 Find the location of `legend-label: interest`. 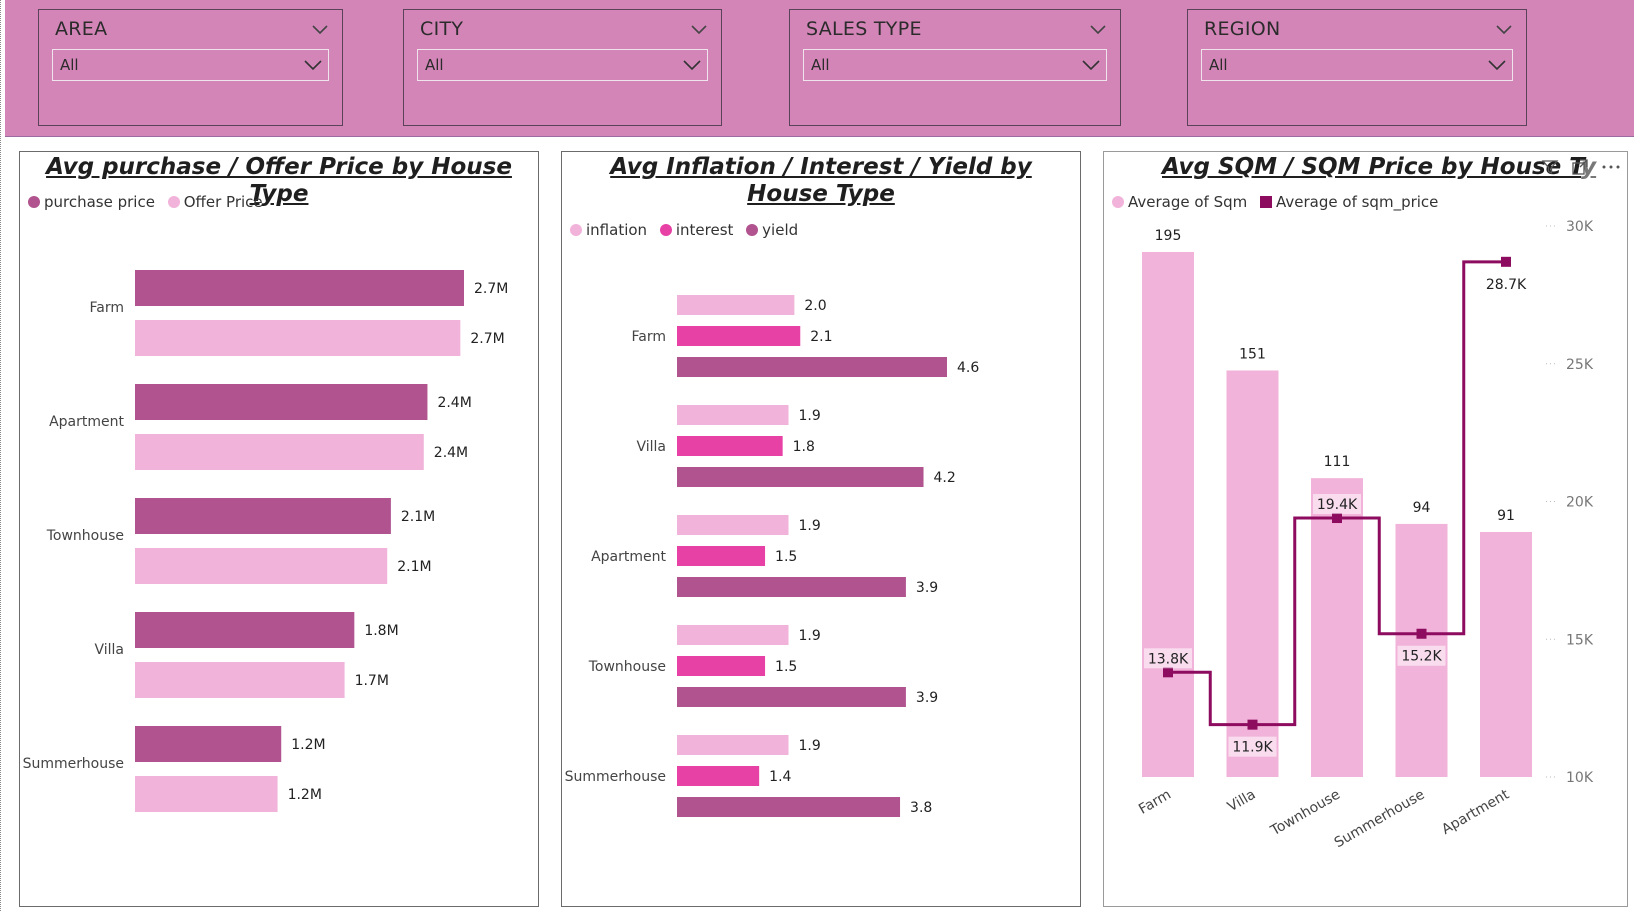

legend-label: interest is located at coordinates (704, 230).